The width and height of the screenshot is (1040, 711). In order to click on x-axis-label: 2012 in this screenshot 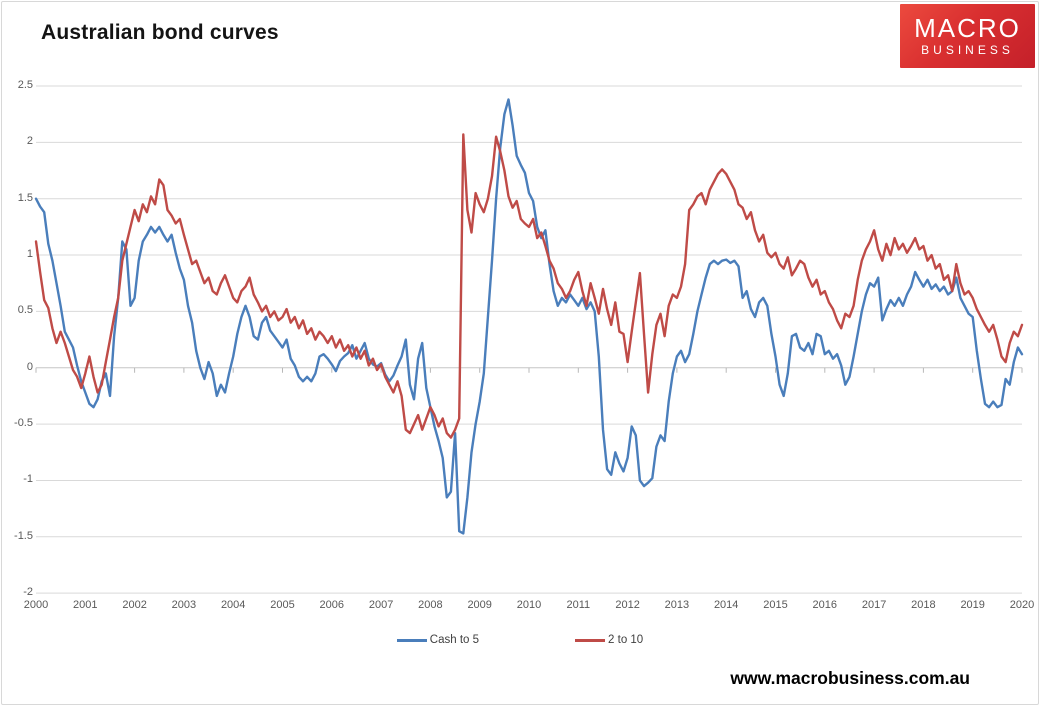, I will do `click(627, 605)`.